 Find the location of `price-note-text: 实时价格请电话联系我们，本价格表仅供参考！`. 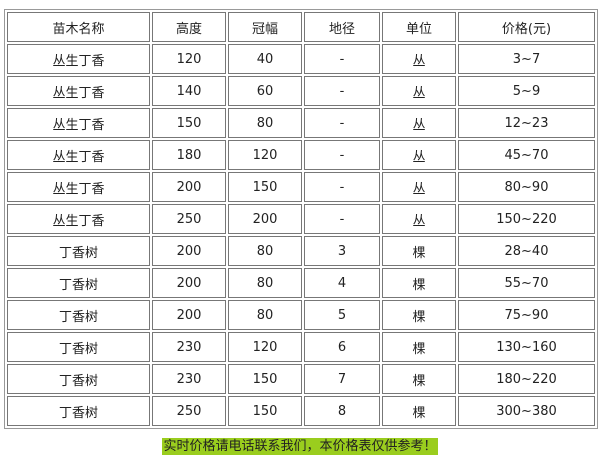

price-note-text: 实时价格请电话联系我们，本价格表仅供参考！ is located at coordinates (300, 446).